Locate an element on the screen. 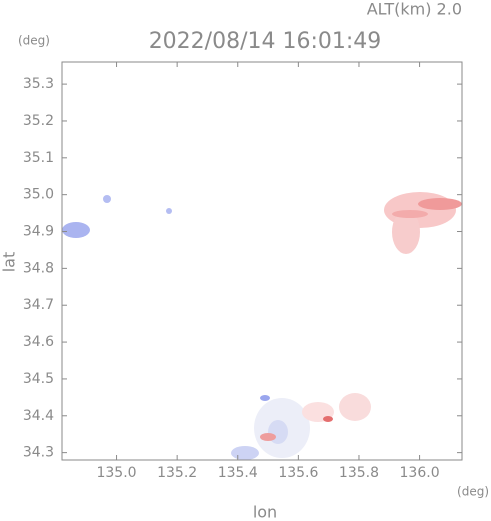 The height and width of the screenshot is (521, 491). chart-subtitle: ALT(km) 2.0 is located at coordinates (414, 9).